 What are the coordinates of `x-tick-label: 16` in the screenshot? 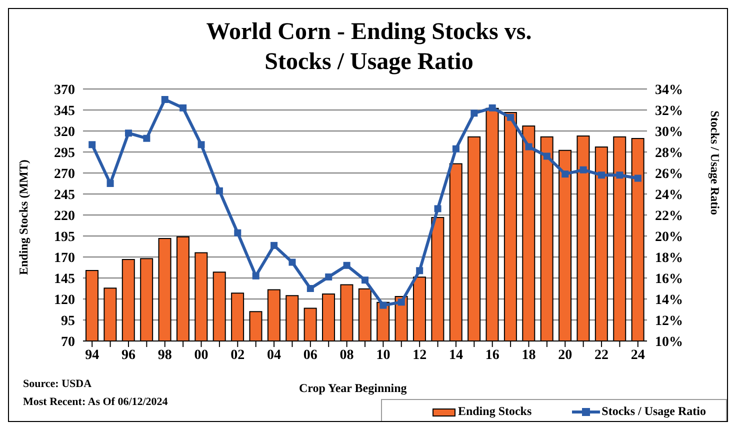 It's located at (492, 355).